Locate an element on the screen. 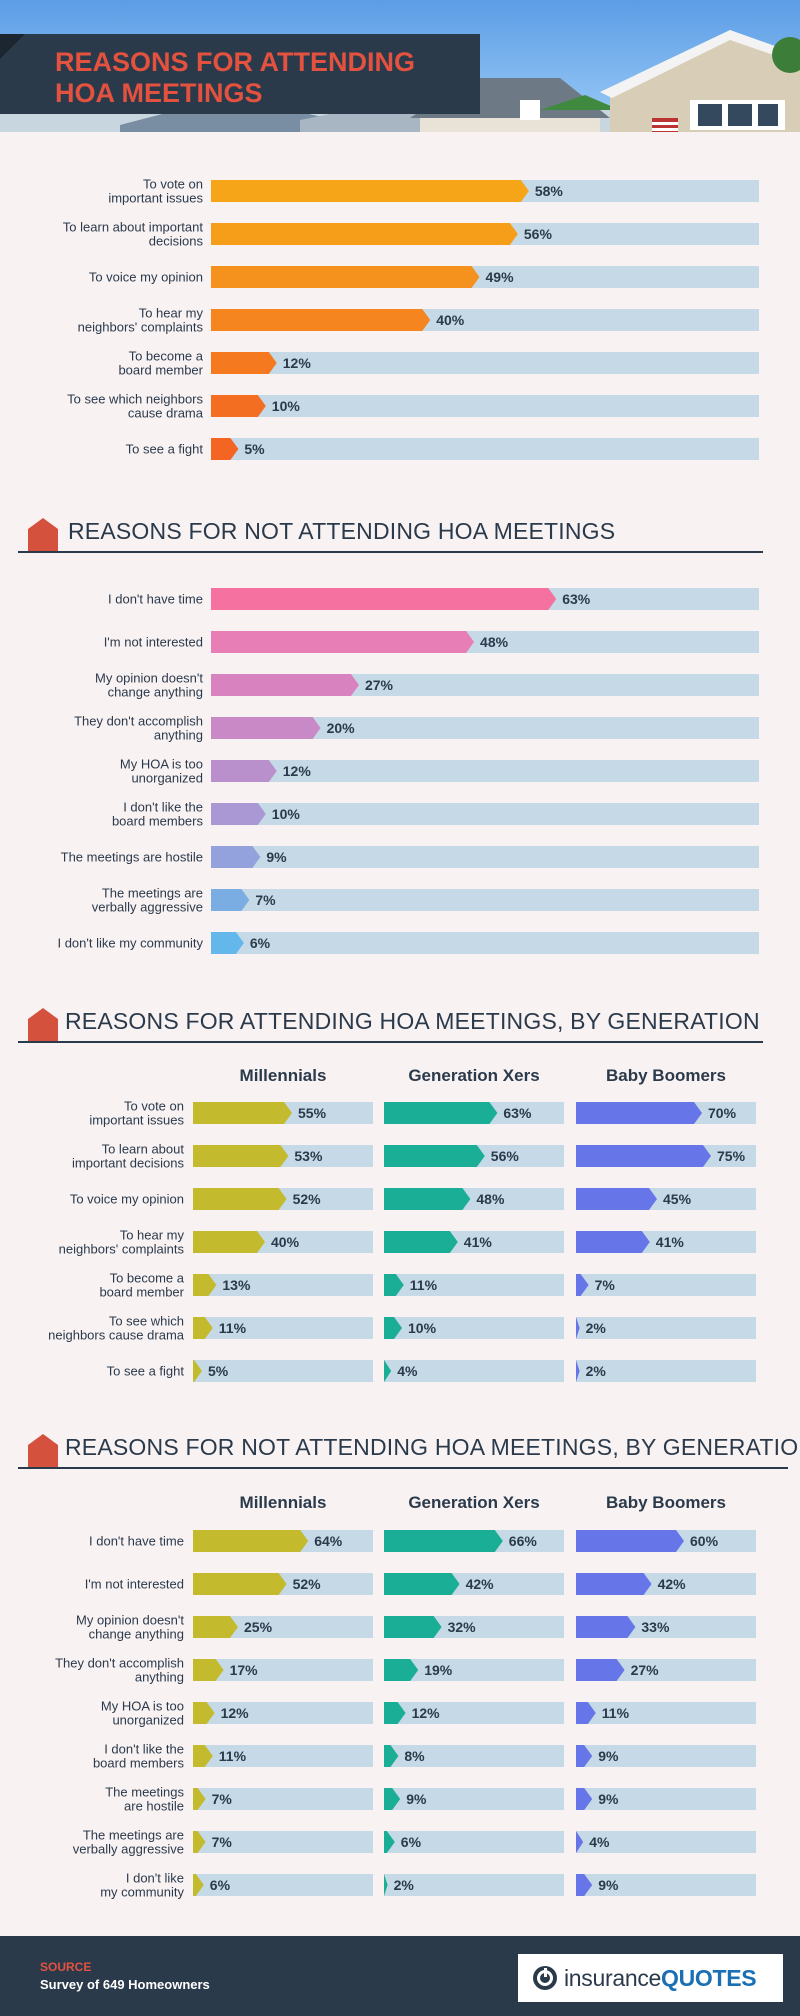 Image resolution: width=800 pixels, height=2016 pixels. row-i-m-not-interested-baby-boomers-bar: 42% is located at coordinates (666, 1584).